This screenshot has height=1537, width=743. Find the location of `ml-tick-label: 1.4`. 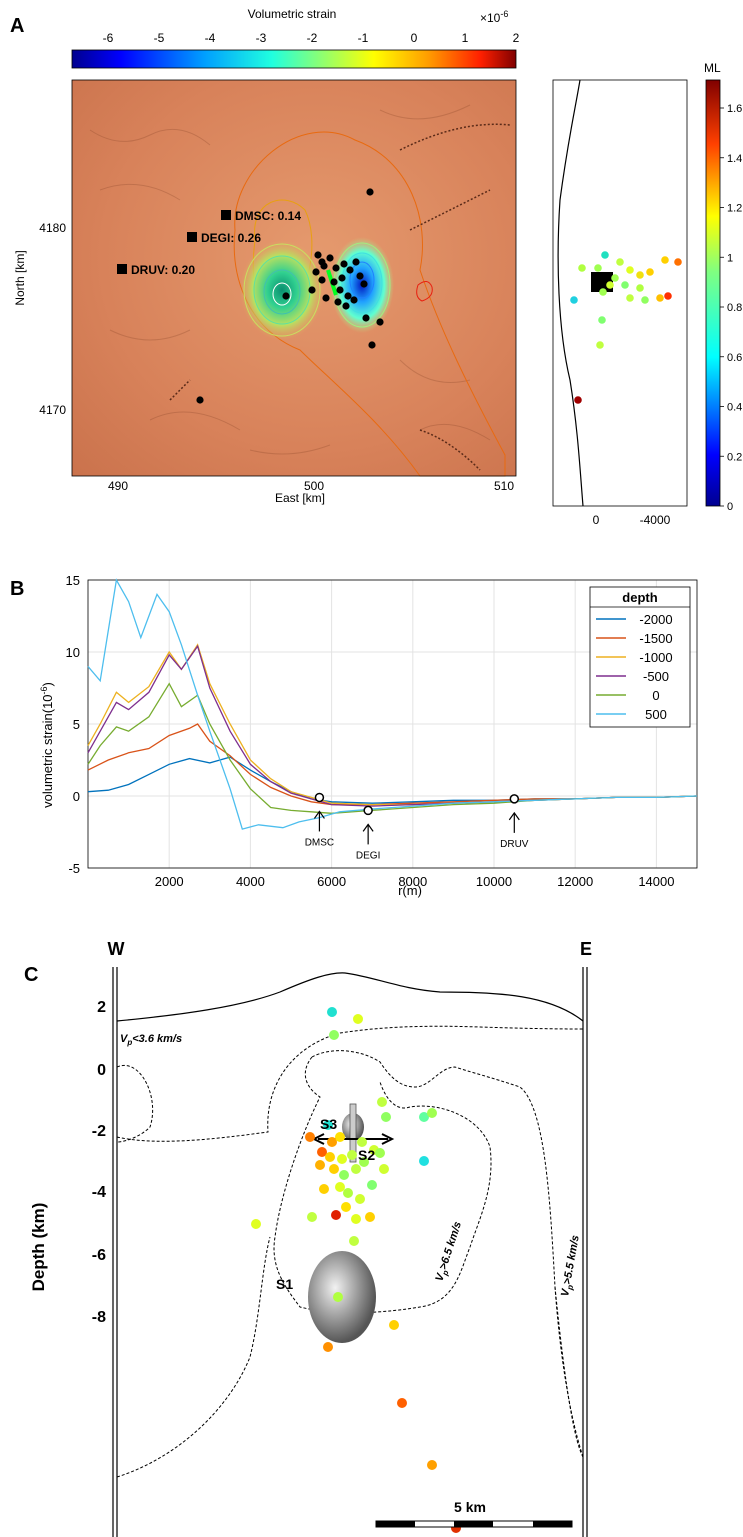

ml-tick-label: 1.4 is located at coordinates (734, 159).